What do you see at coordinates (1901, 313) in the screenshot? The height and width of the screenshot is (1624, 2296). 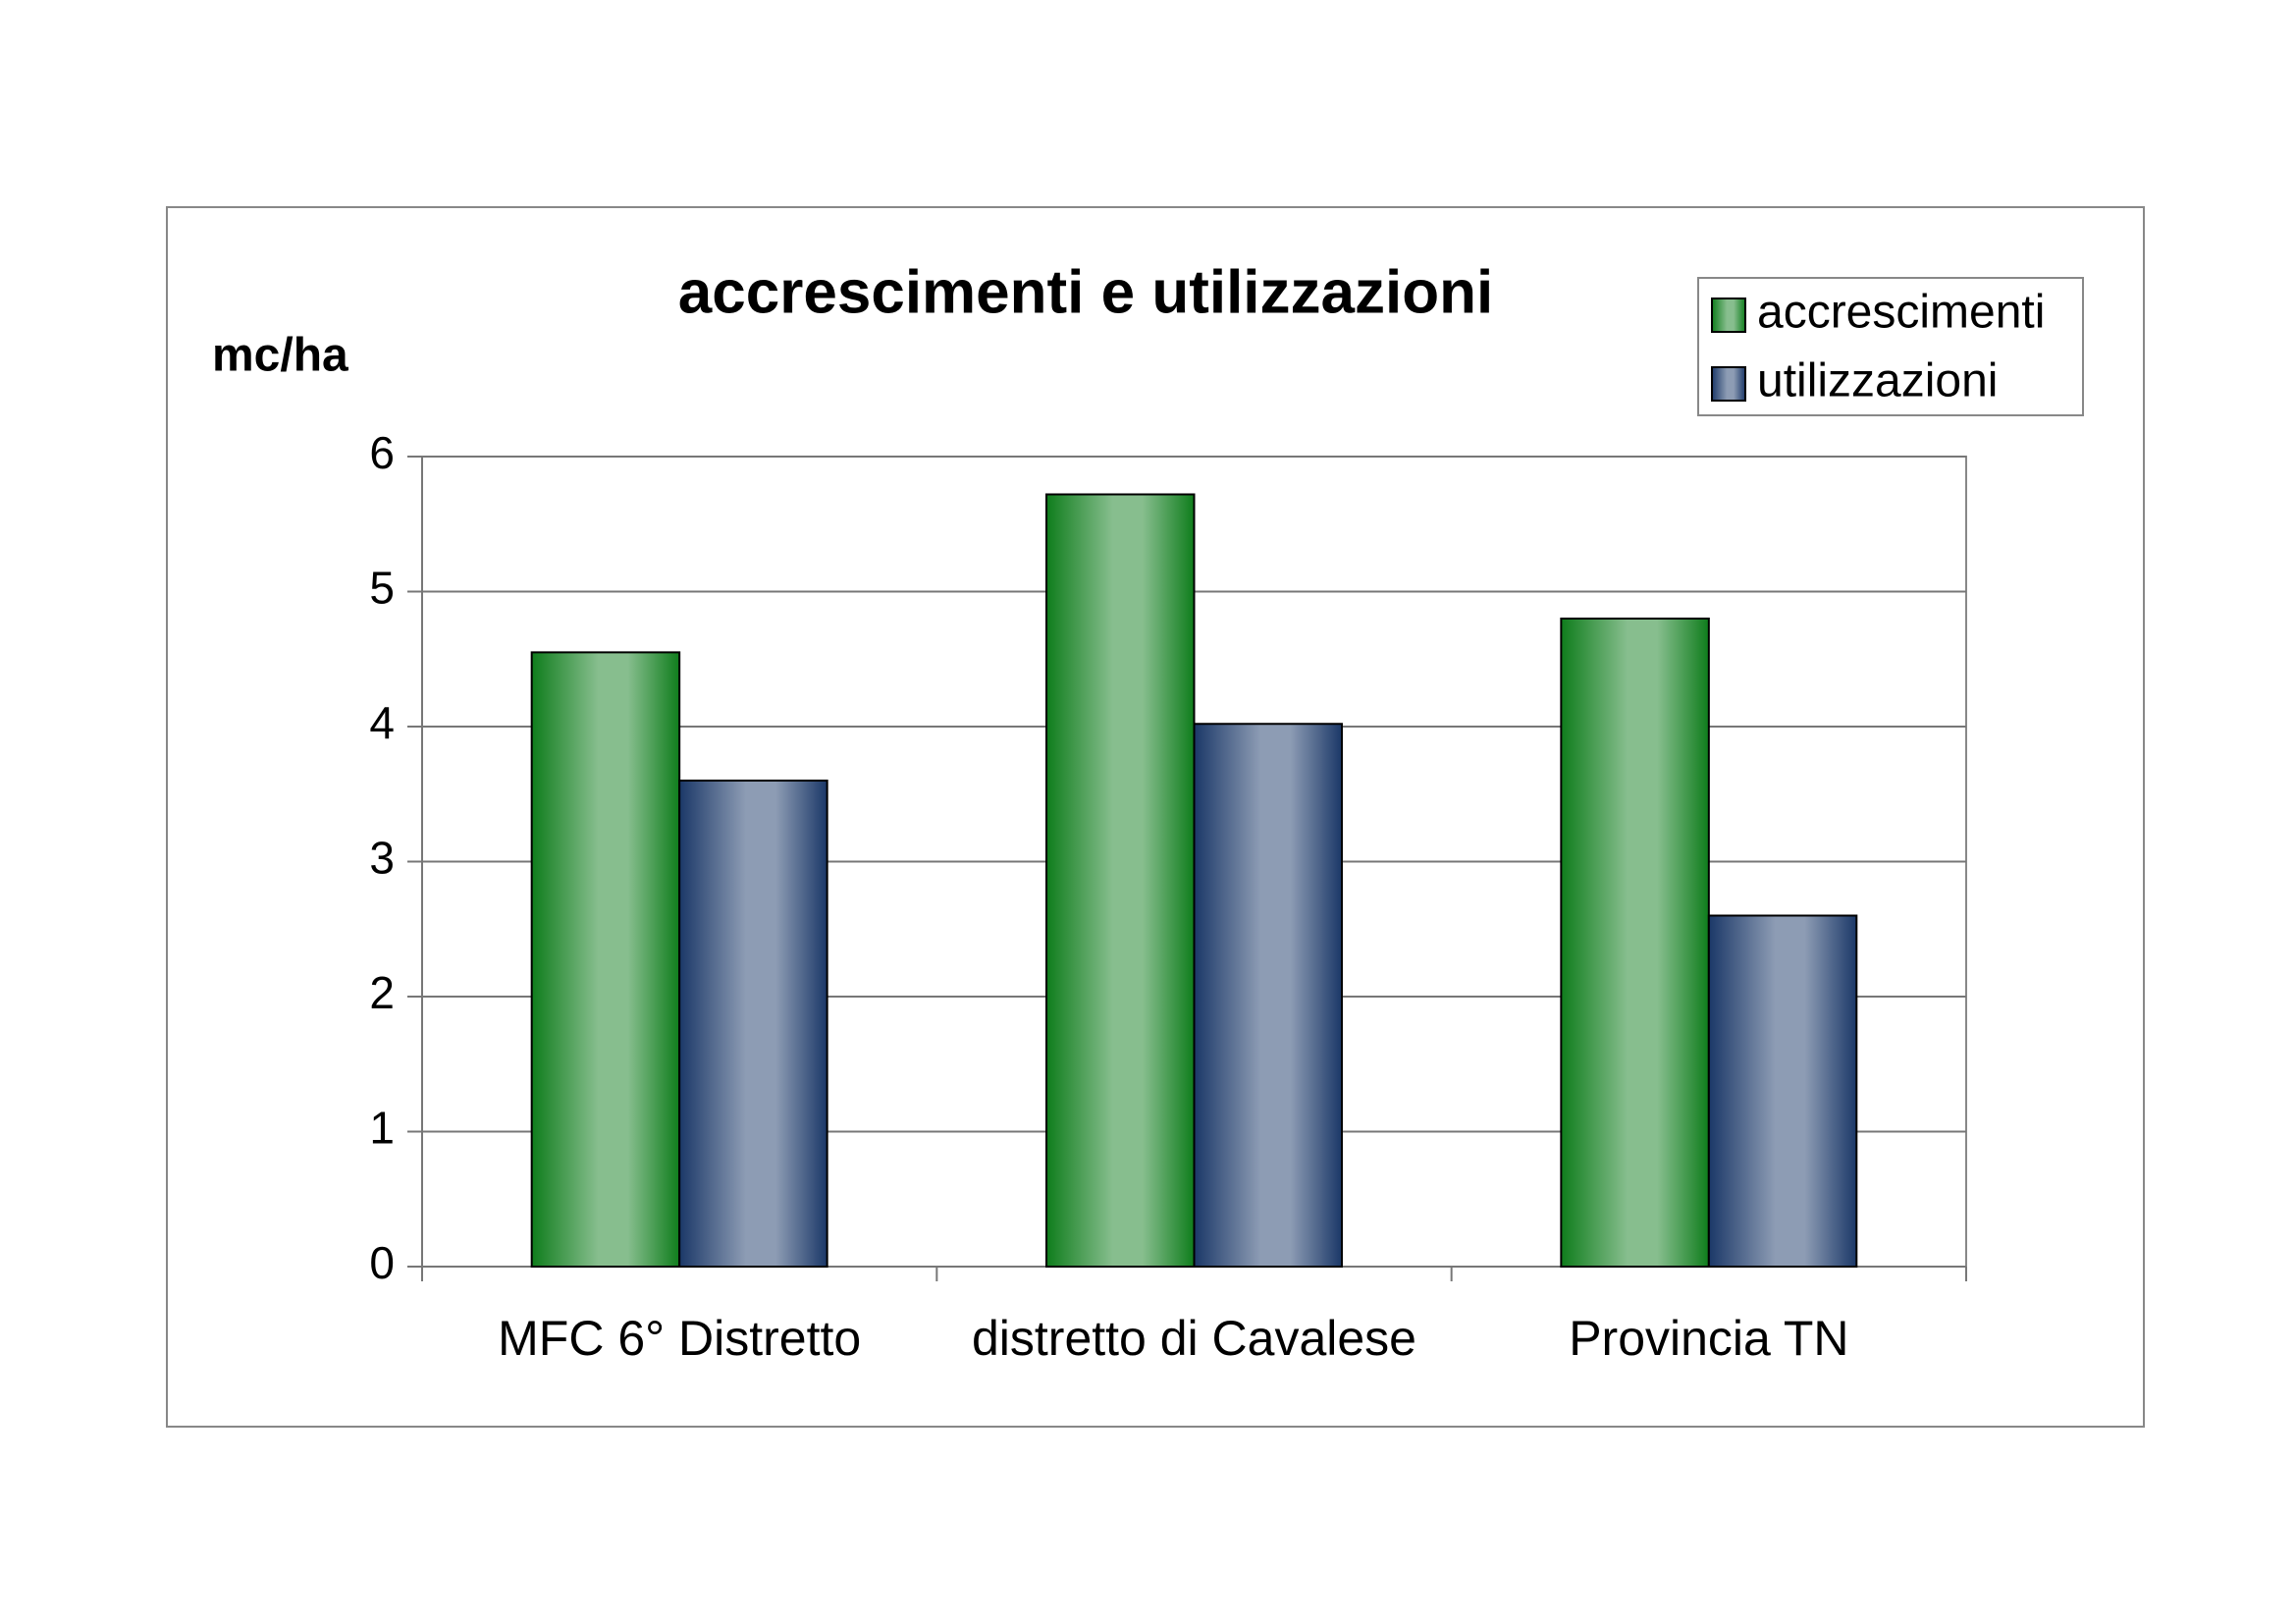 I see `legend-label: accrescimenti` at bounding box center [1901, 313].